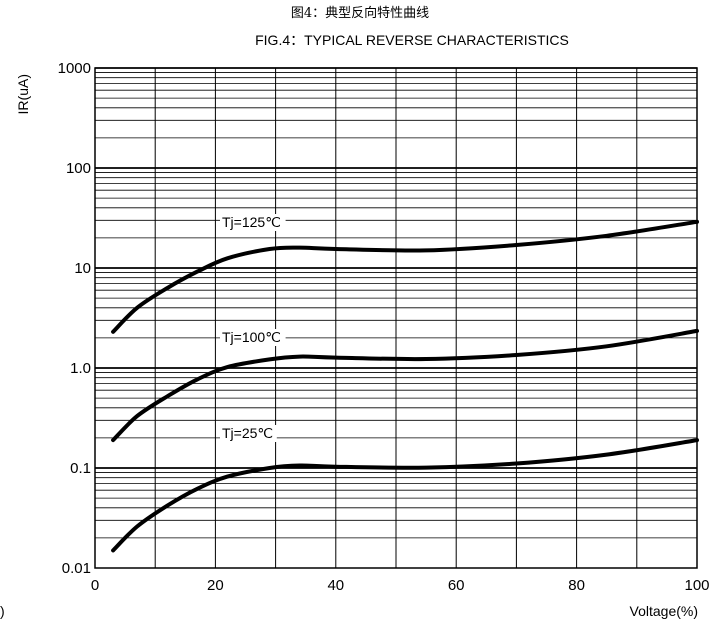 The height and width of the screenshot is (631, 718). Describe the element at coordinates (215, 585) in the screenshot. I see `x-tick-label: 20` at that location.